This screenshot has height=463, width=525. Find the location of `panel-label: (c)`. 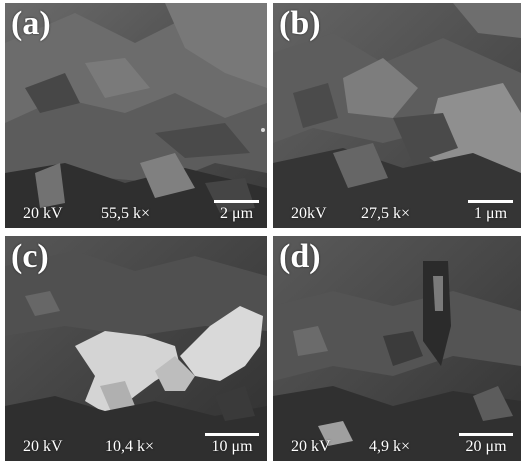

panel-label: (c) is located at coordinates (30, 256).